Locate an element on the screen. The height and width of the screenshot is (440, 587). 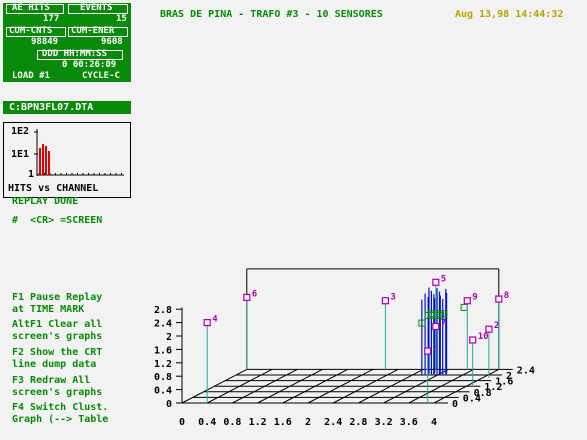
sensor-label-9: 9 is located at coordinates (474, 298).